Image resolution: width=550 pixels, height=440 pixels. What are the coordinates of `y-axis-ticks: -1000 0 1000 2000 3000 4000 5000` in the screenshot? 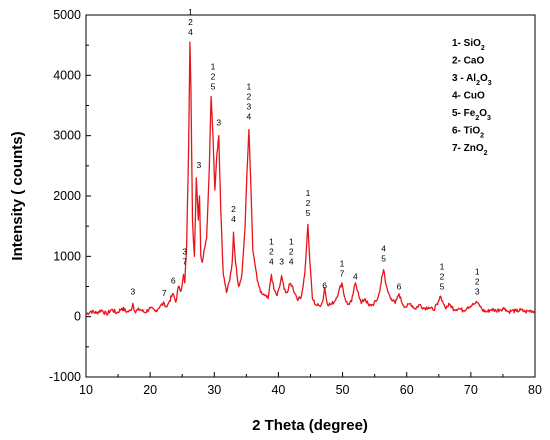 It's located at (70, 196).